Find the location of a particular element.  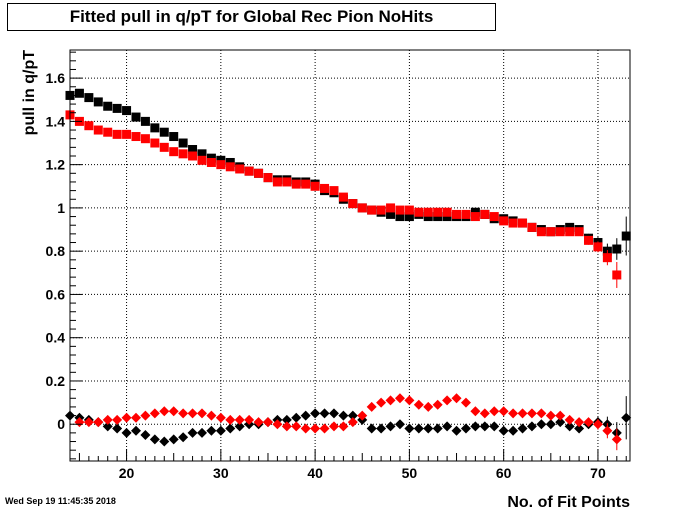

x-tick-label: 50 is located at coordinates (410, 473).